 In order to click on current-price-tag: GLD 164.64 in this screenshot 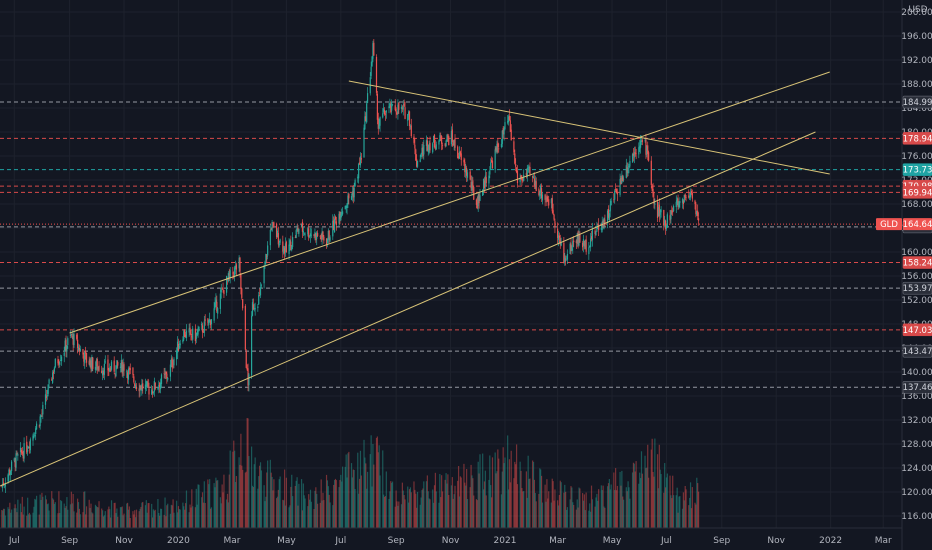, I will do `click(466, 224)`.